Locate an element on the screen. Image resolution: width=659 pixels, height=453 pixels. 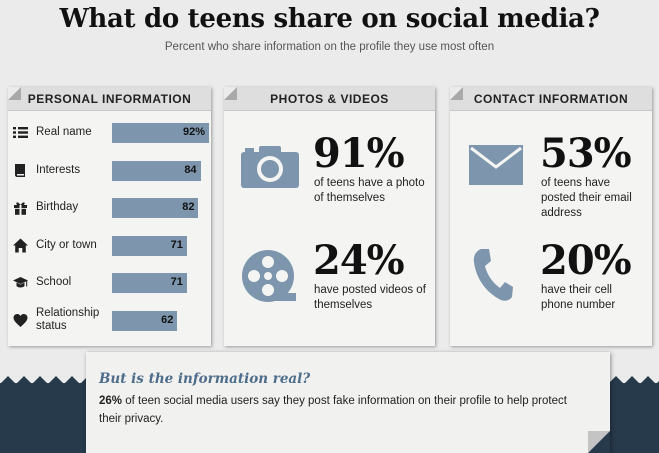
phone-stat-value: 20% is located at coordinates (586, 260).